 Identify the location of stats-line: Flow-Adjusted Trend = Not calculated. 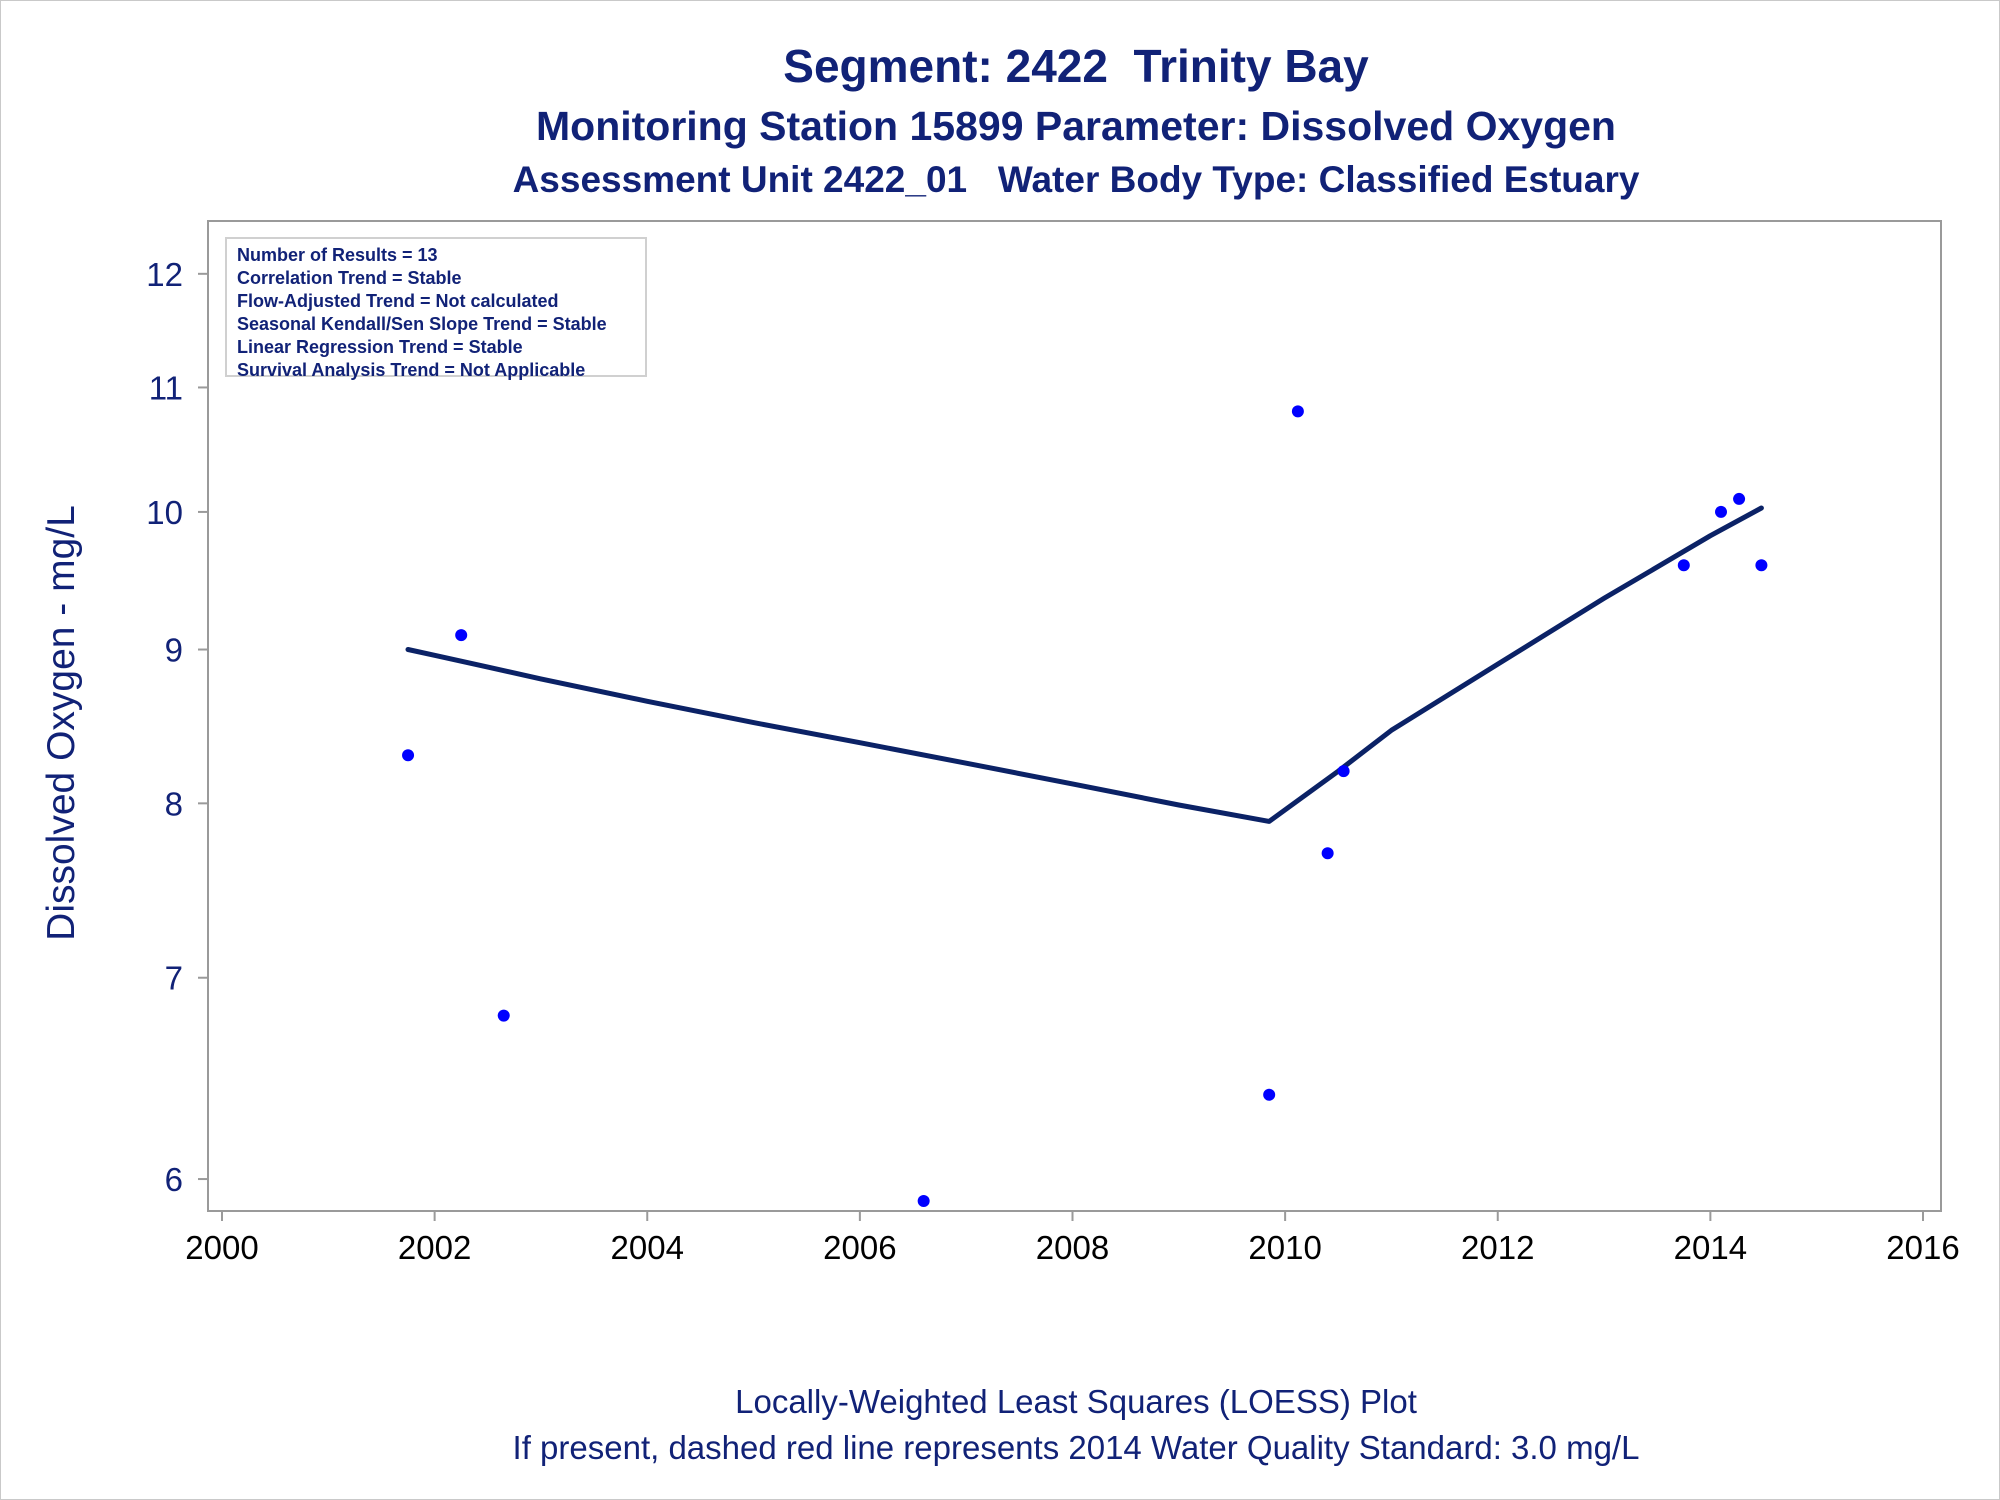
(398, 301).